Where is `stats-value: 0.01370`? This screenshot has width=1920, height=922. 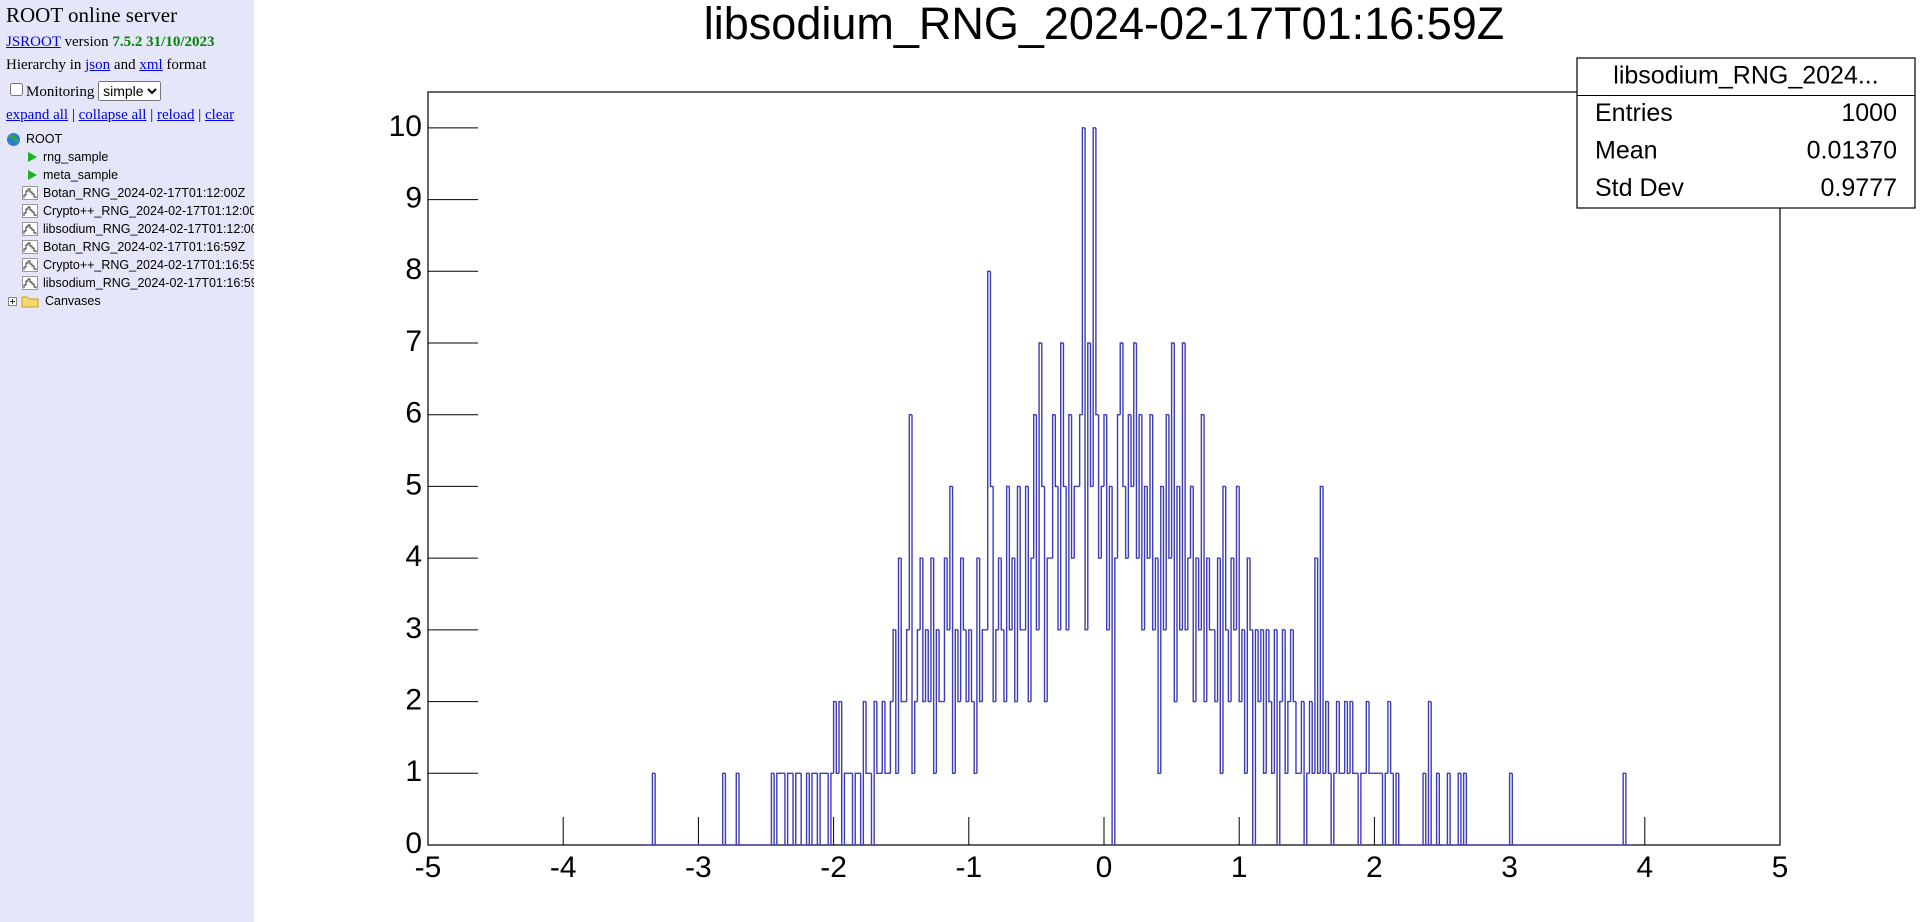 stats-value: 0.01370 is located at coordinates (1852, 150).